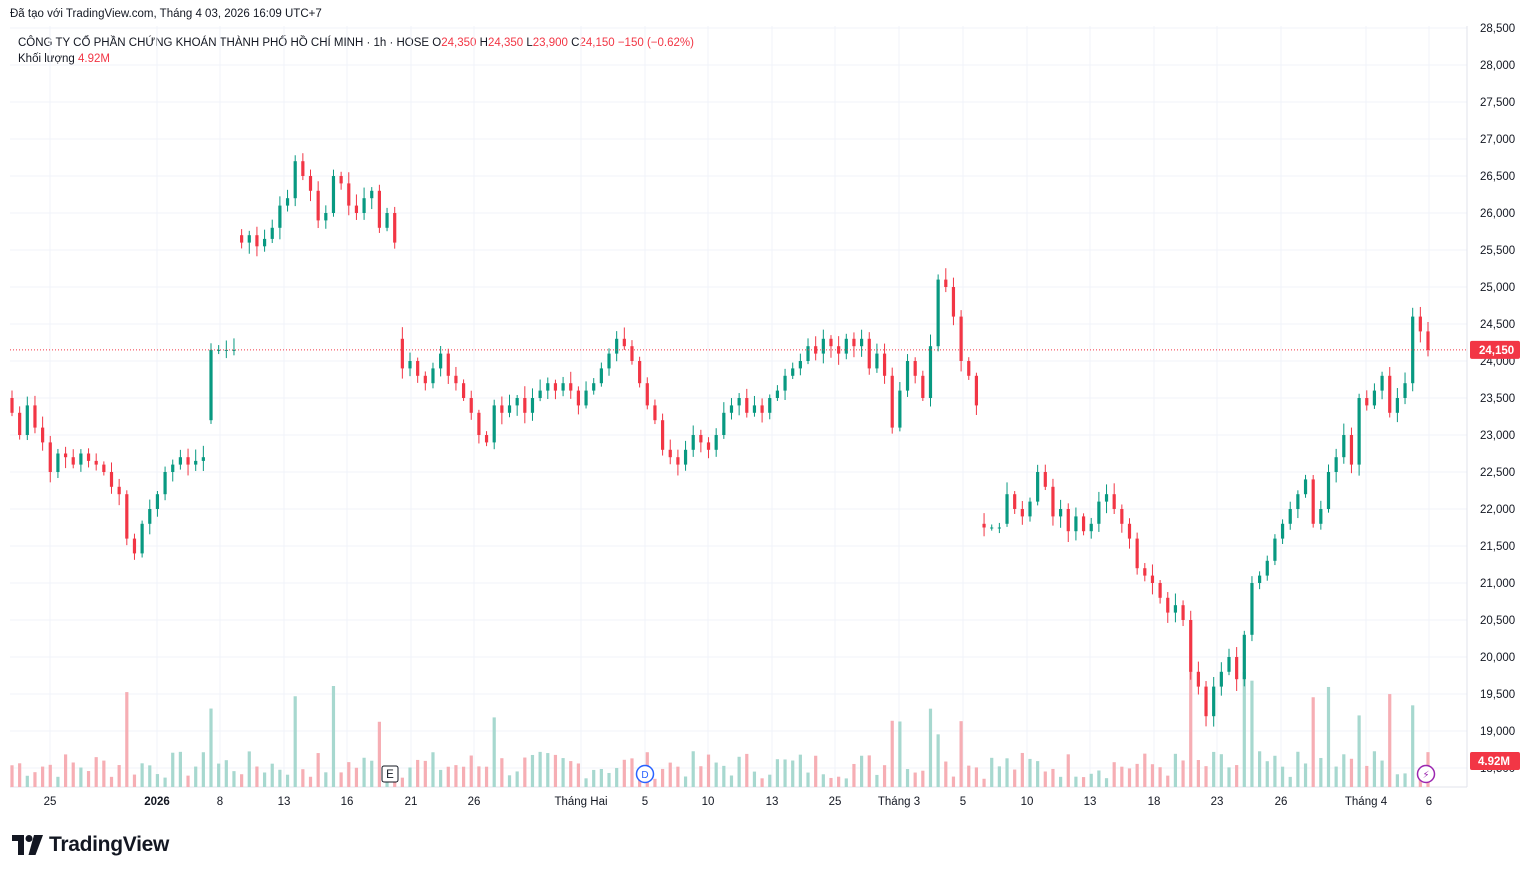  Describe the element at coordinates (1495, 761) in the screenshot. I see `last-volume-badge` at that location.